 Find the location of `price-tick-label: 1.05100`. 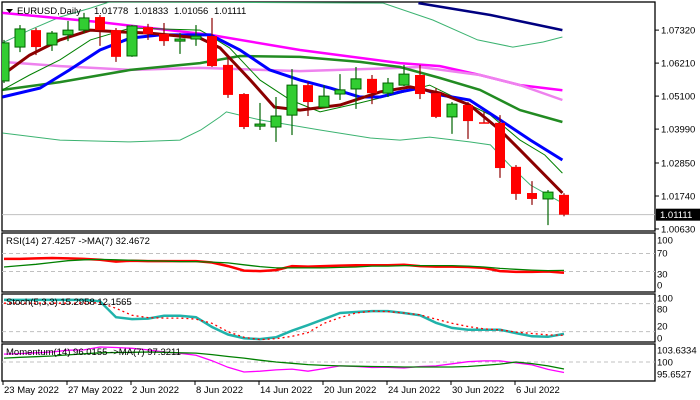

price-tick-label: 1.05100 is located at coordinates (678, 97).